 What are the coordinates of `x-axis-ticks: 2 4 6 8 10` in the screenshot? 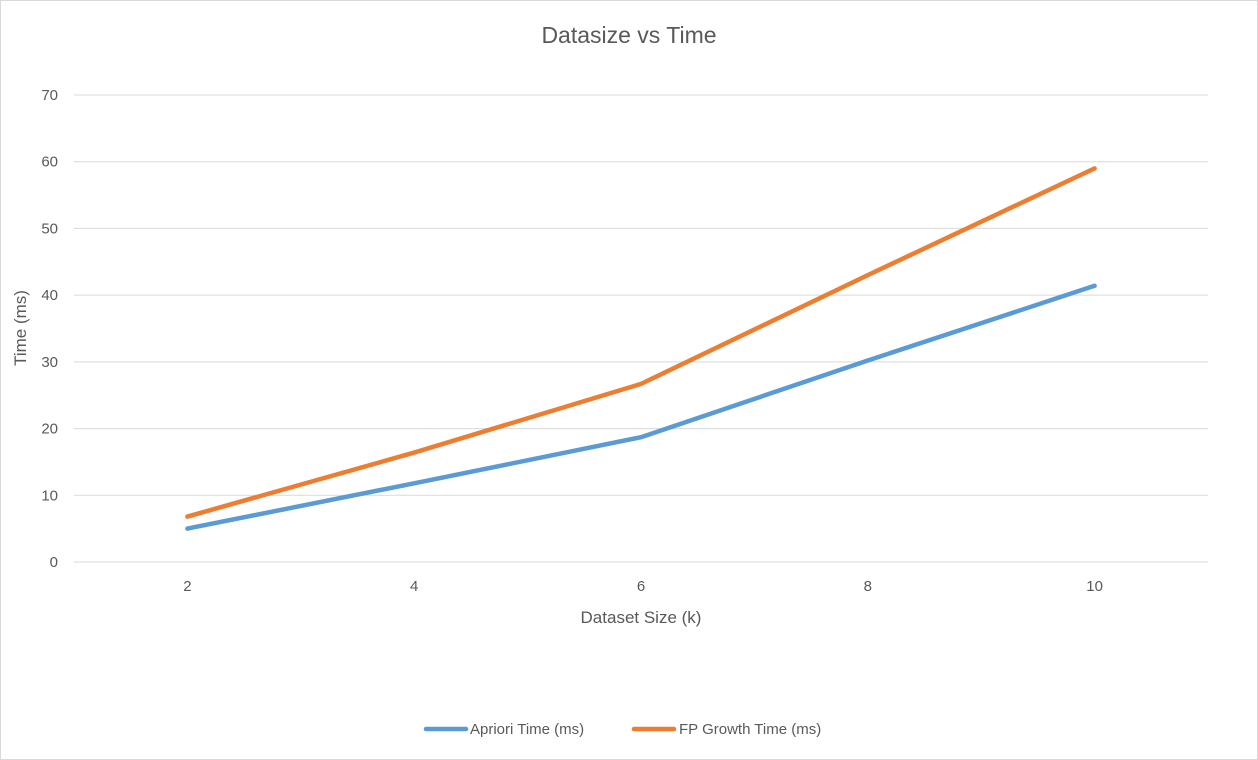 It's located at (643, 586).